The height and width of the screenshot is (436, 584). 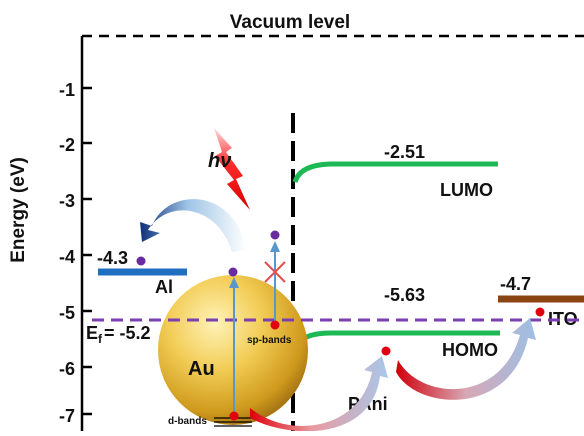 What do you see at coordinates (187, 421) in the screenshot?
I see `d-bands-label: d-bands` at bounding box center [187, 421].